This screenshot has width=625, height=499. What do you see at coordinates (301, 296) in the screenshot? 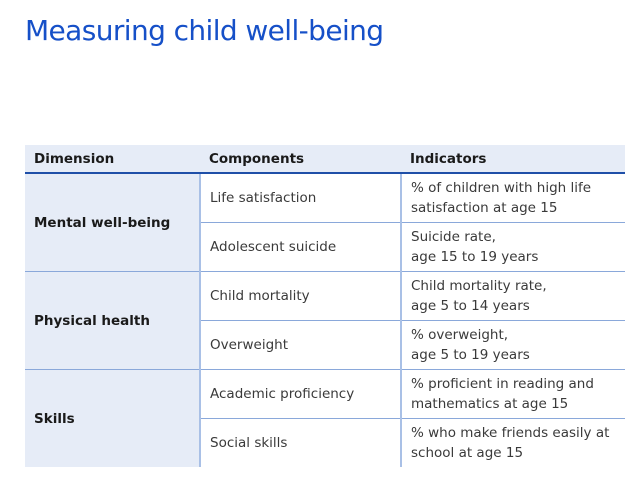
I see `component-cell: Child mortality` at bounding box center [301, 296].